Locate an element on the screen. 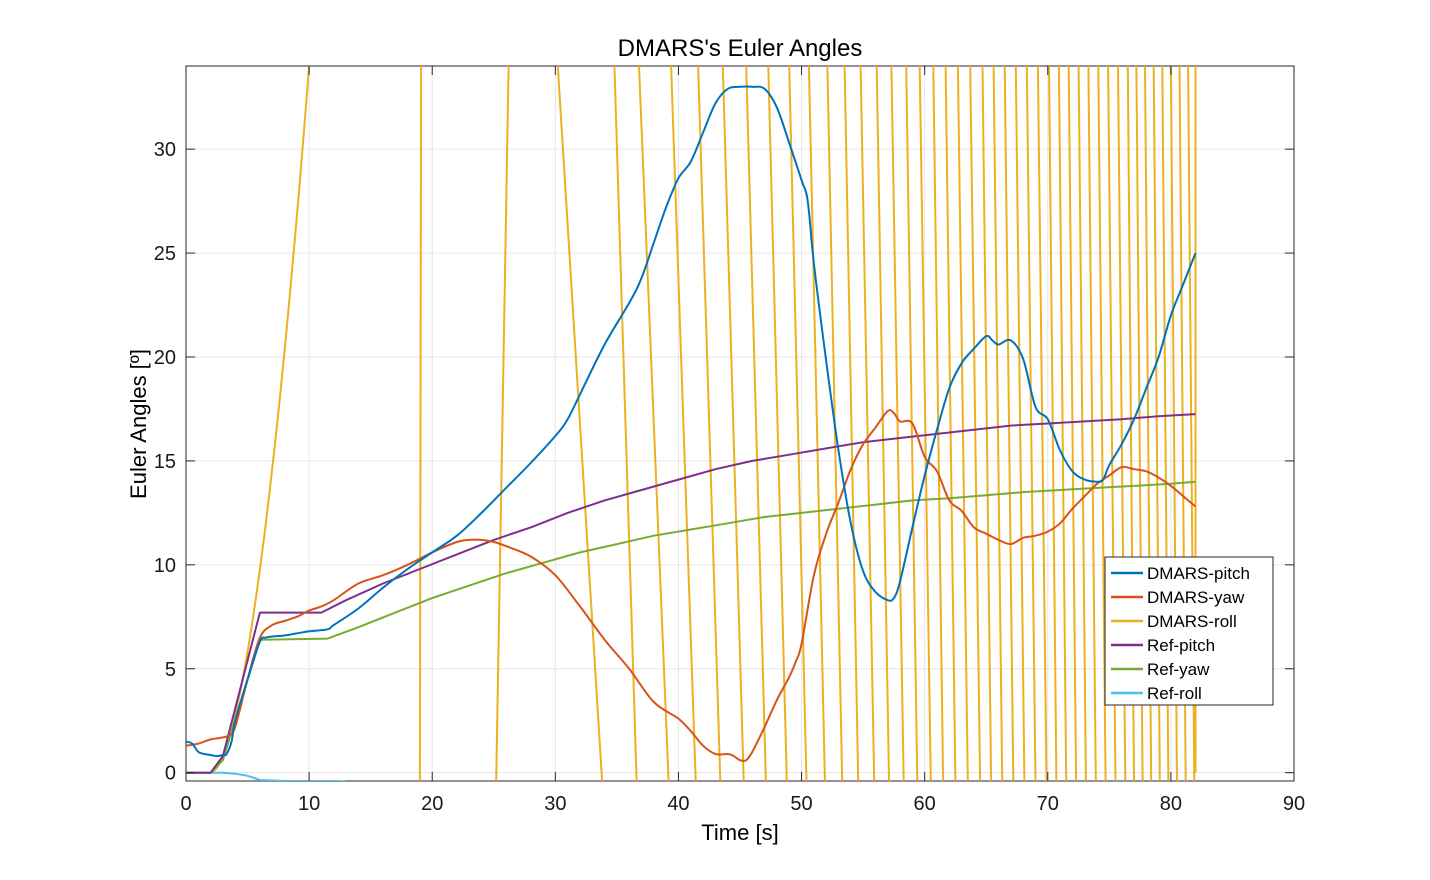 The image size is (1430, 880). y-tick-label: 25 is located at coordinates (165, 254).